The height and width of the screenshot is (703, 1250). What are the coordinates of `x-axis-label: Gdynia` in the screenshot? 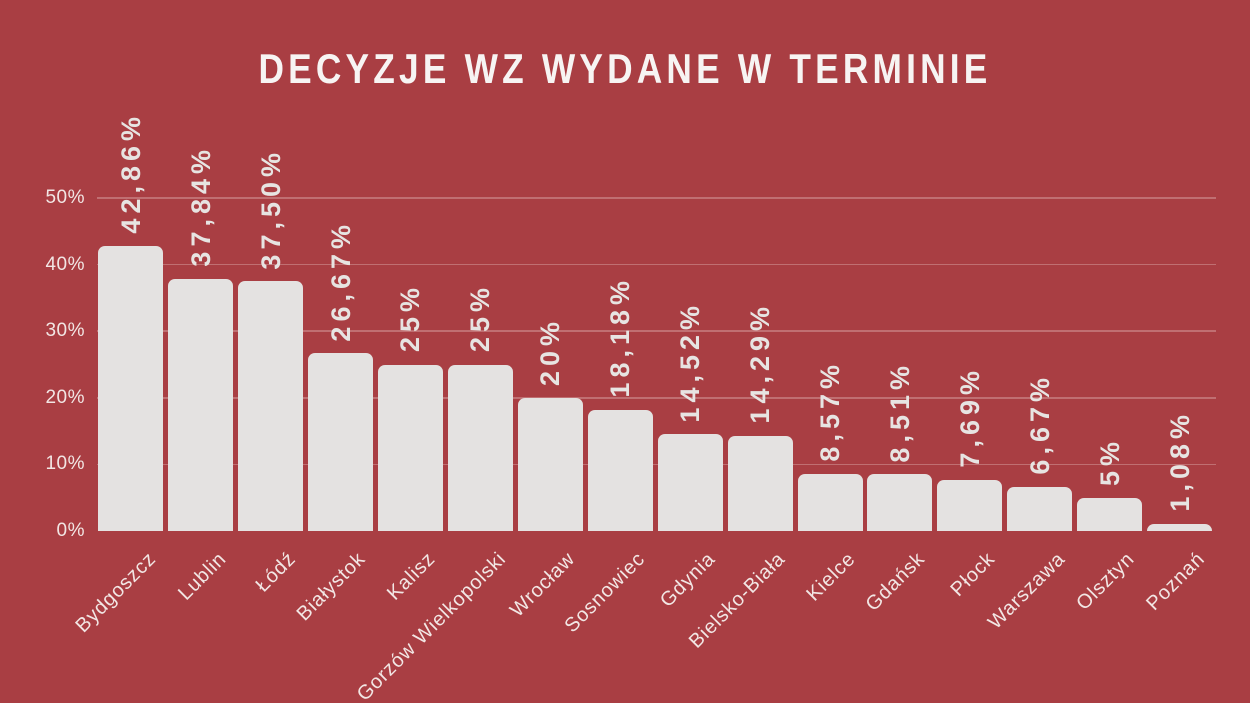 It's located at (687, 580).